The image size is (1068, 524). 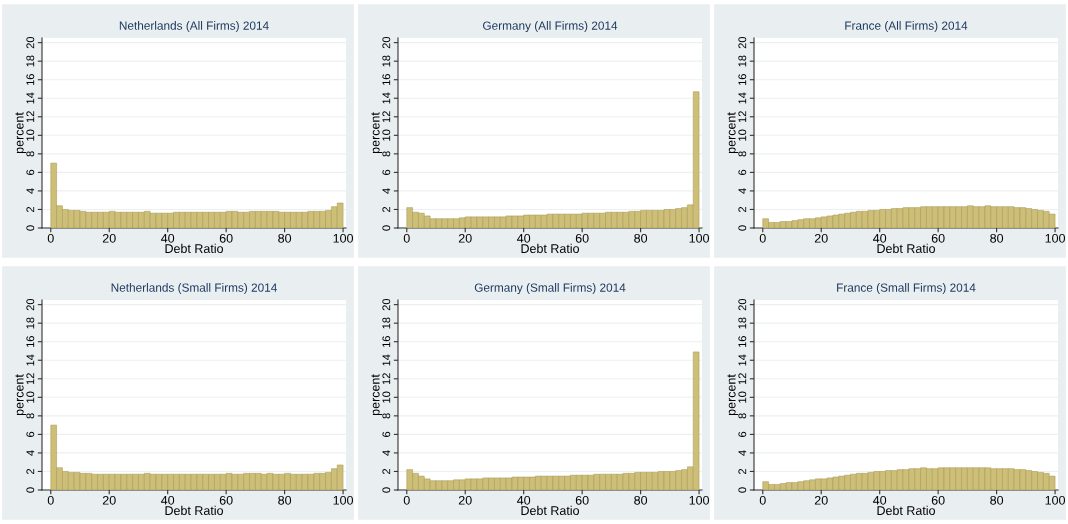 I want to click on chart-title: Netherlands (All Firms) 2014, so click(x=194, y=27).